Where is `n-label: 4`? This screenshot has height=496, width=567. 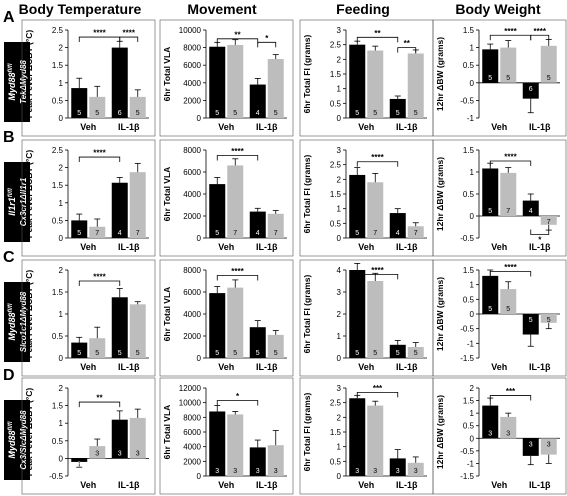
n-label: 4 is located at coordinates (398, 233).